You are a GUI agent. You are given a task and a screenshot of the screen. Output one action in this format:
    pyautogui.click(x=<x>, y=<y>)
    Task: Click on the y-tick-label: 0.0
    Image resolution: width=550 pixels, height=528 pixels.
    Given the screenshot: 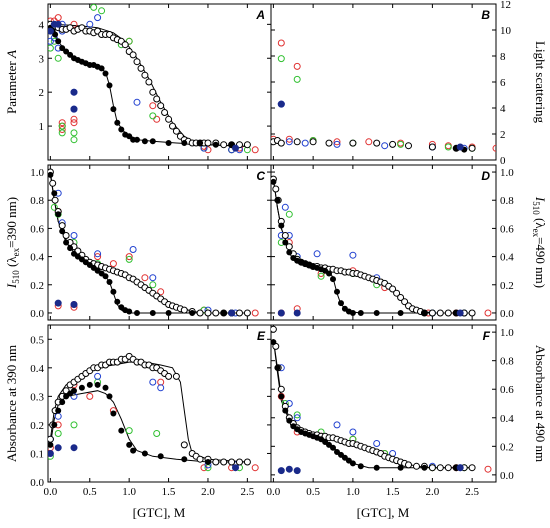 What is the action you would take?
    pyautogui.click(x=37, y=483)
    